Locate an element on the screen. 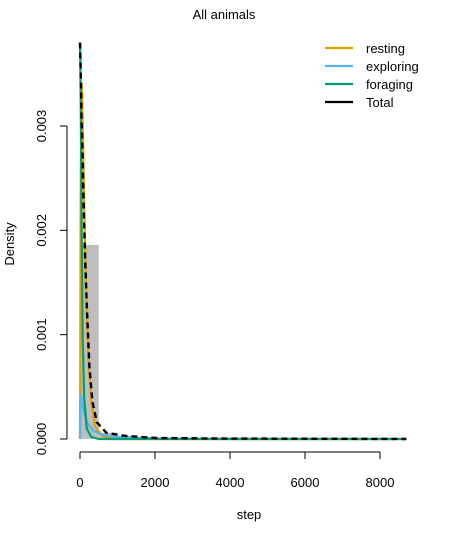 The height and width of the screenshot is (544, 449). y-tick-label-2: 0.002 is located at coordinates (41, 230).